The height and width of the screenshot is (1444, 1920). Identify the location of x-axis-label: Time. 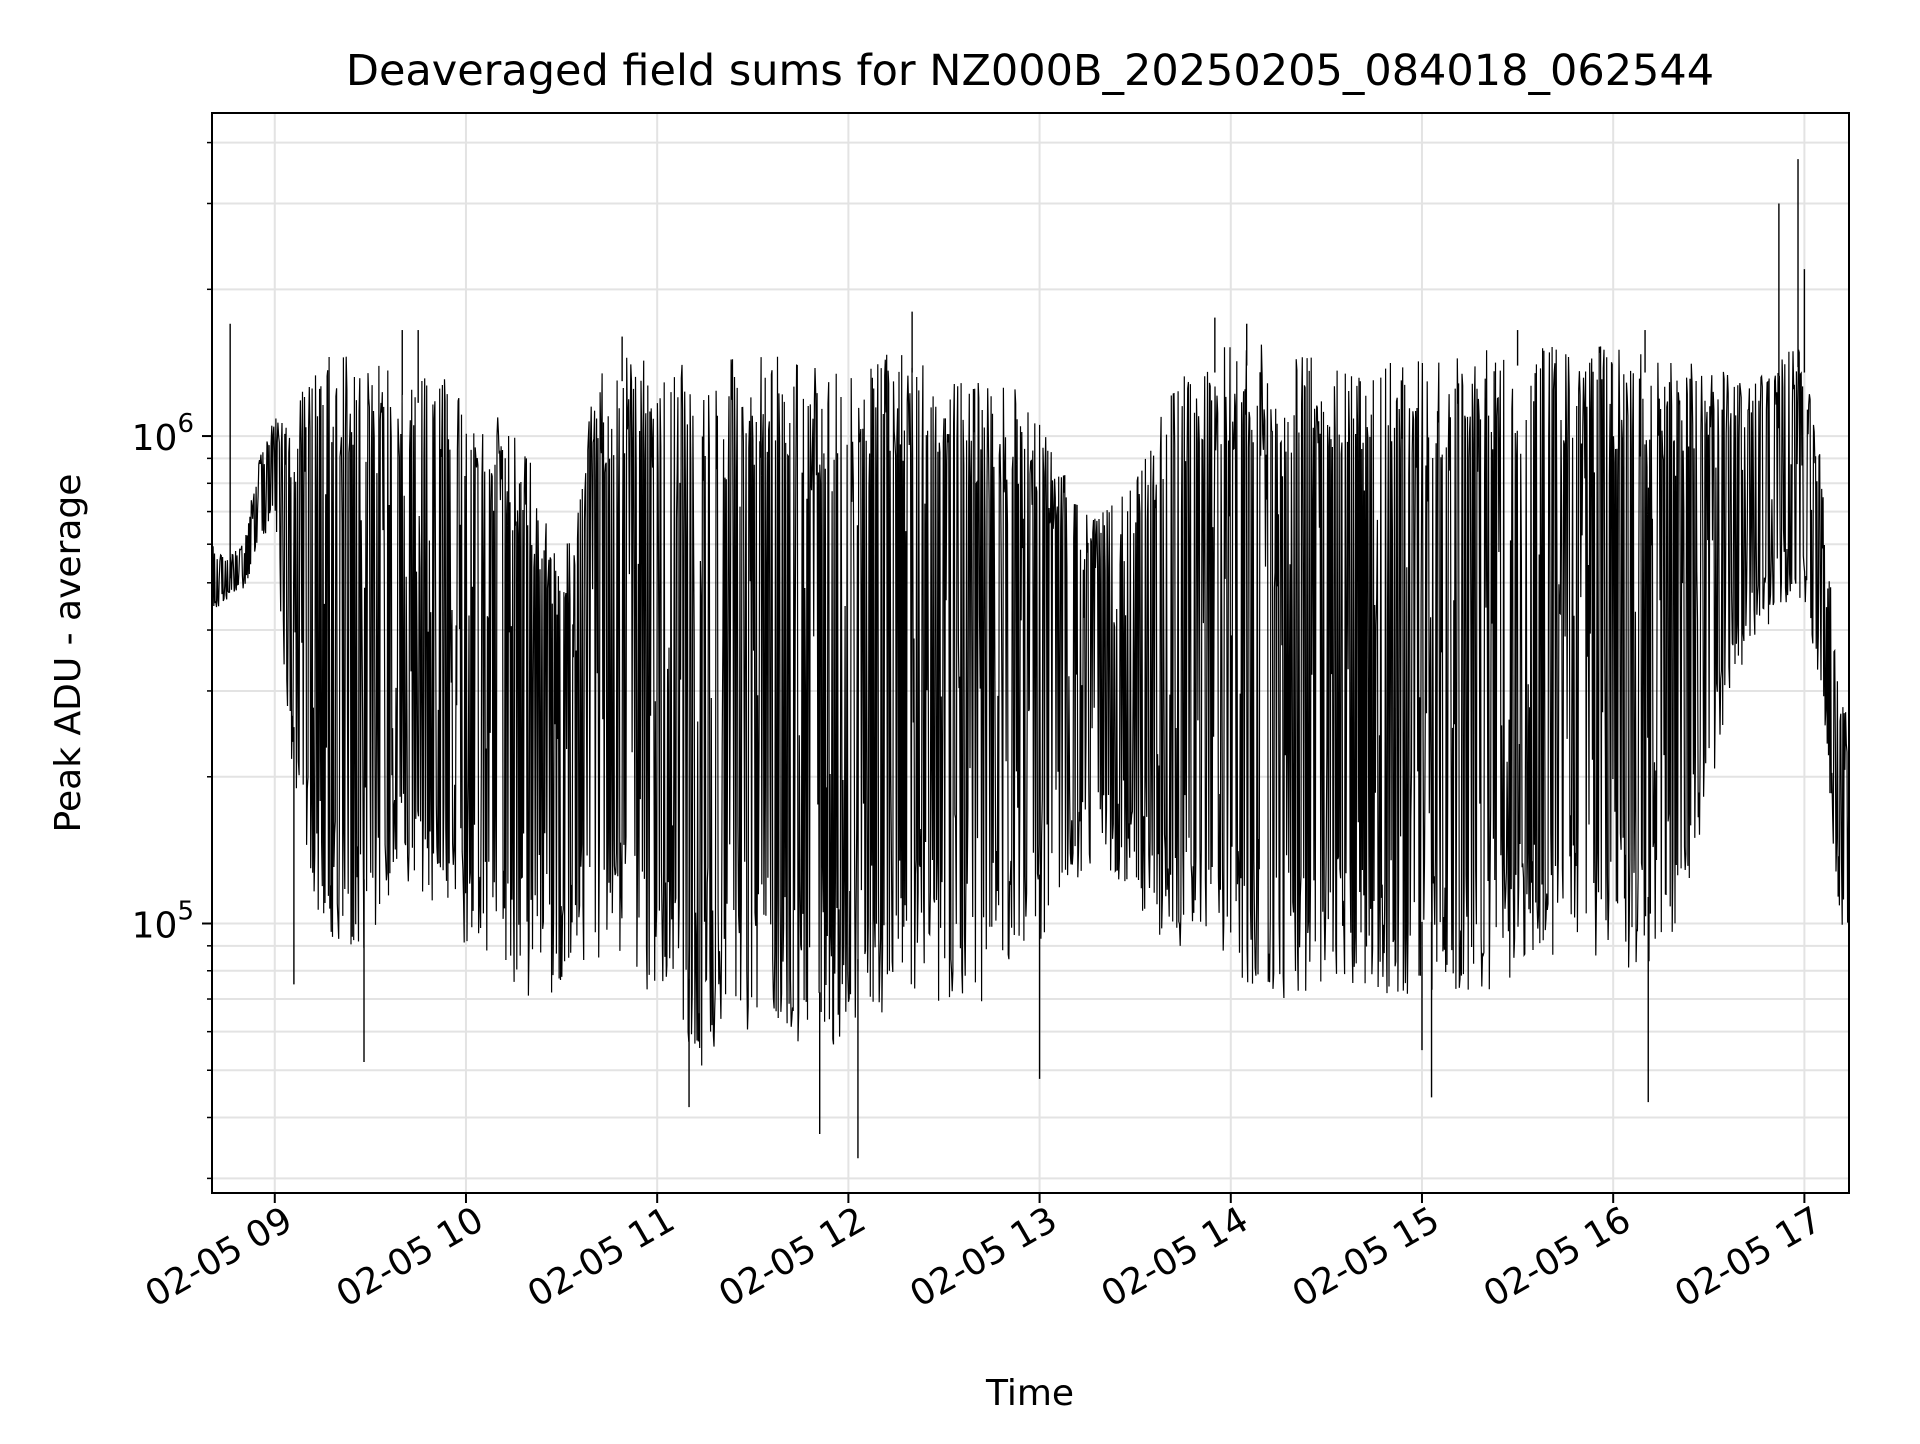
(1029, 1393).